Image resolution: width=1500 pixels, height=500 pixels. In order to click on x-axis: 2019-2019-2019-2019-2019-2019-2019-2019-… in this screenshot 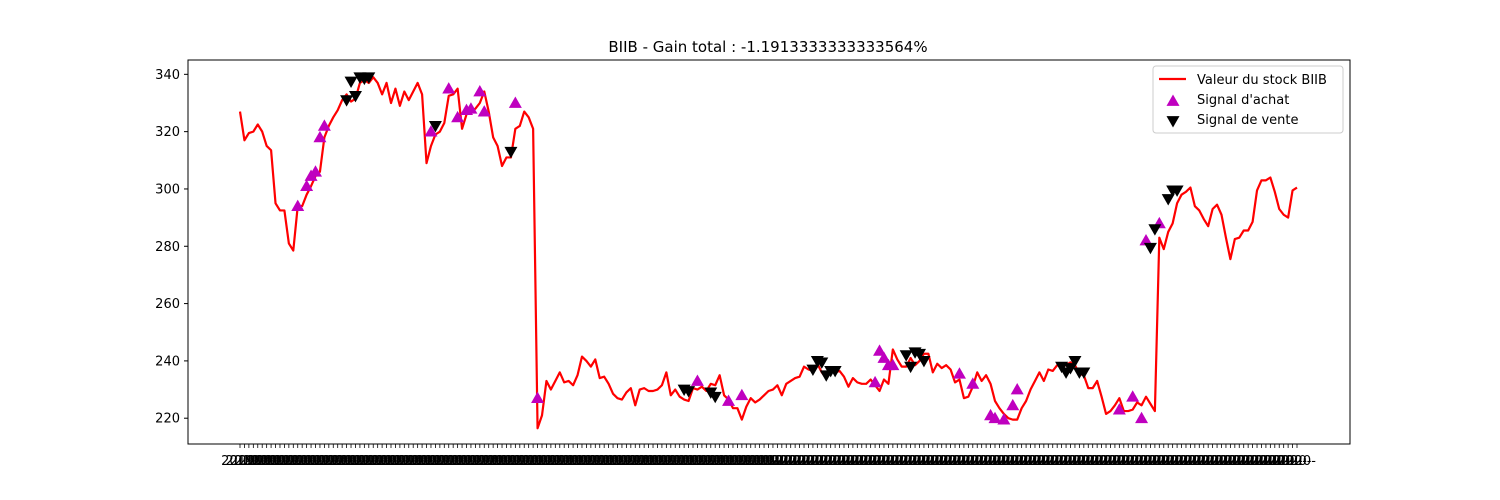, I will do `click(768, 456)`.